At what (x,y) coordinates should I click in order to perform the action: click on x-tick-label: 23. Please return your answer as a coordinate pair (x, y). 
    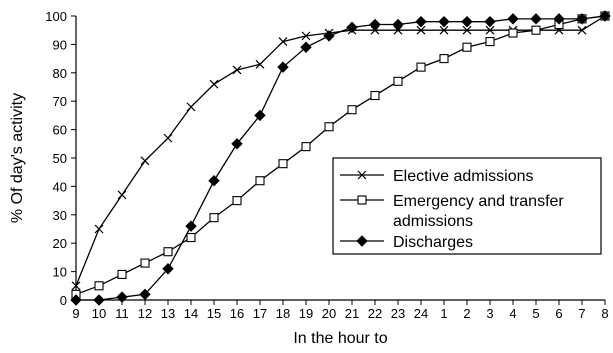
    Looking at the image, I should click on (398, 313).